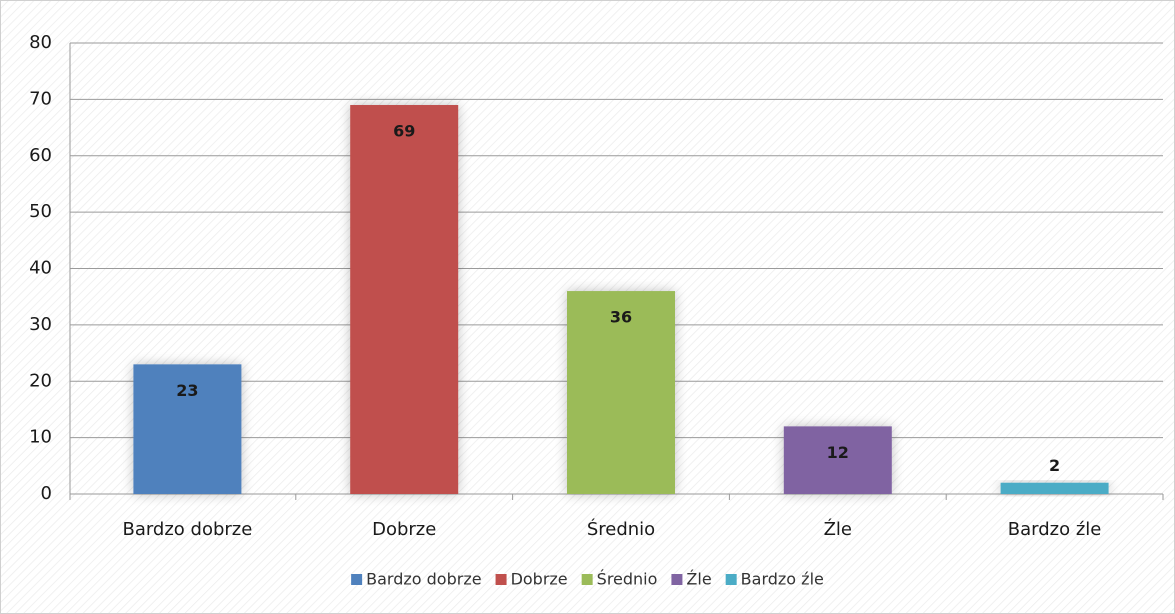 The image size is (1175, 614). Describe the element at coordinates (40, 324) in the screenshot. I see `y-tick-label: 30` at that location.